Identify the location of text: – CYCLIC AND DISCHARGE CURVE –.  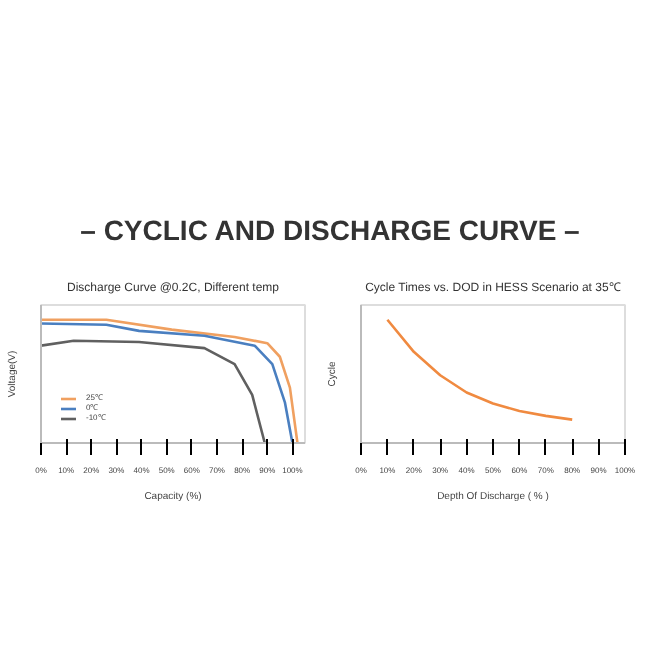
(330, 231).